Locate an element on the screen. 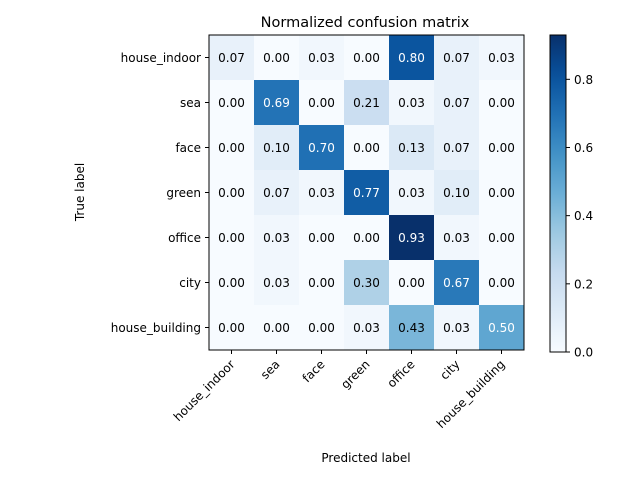  cell-value-label: 0.80 is located at coordinates (411, 58).